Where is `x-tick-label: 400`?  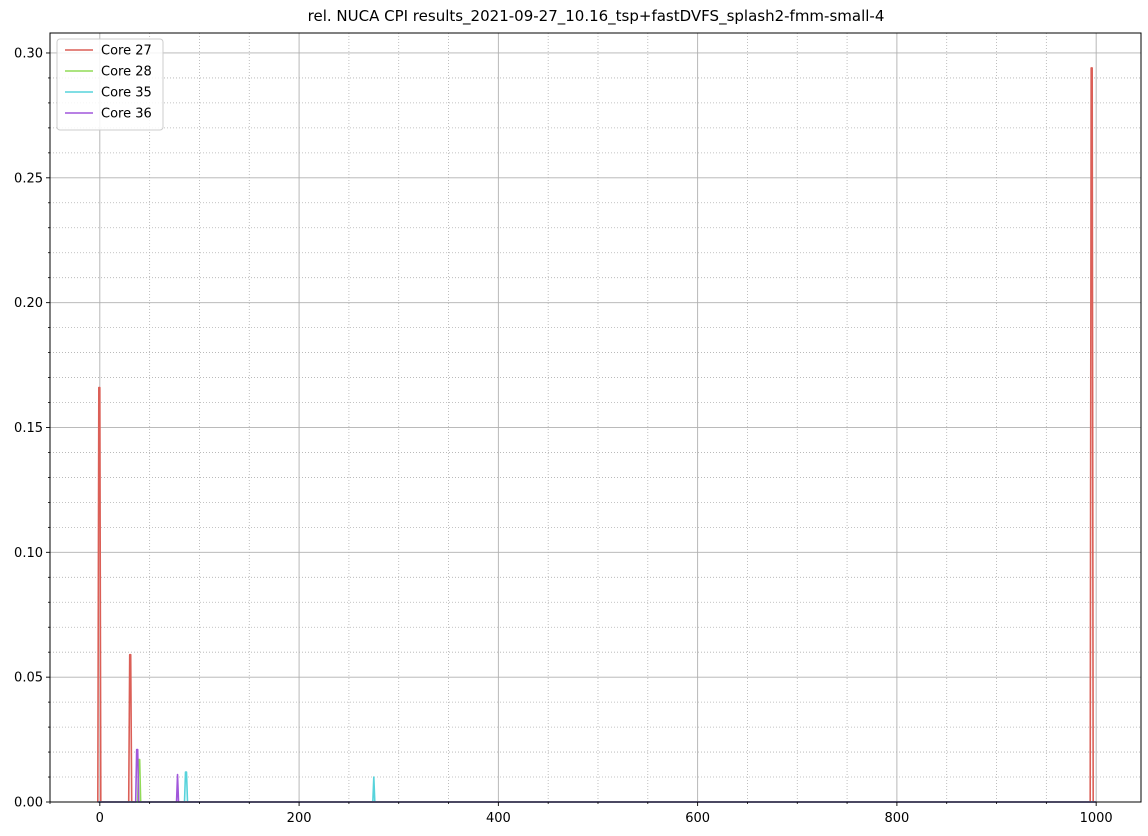 x-tick-label: 400 is located at coordinates (498, 818).